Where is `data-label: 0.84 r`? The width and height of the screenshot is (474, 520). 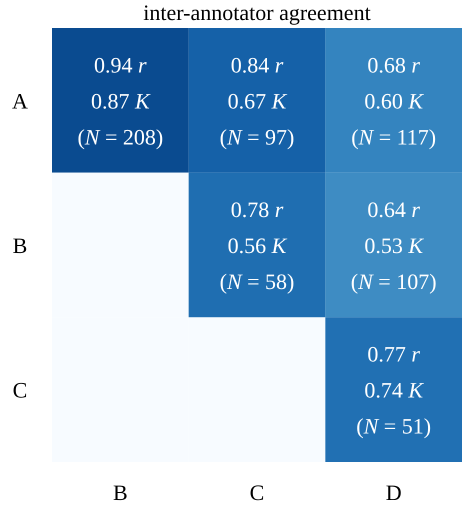 data-label: 0.84 r is located at coordinates (257, 65).